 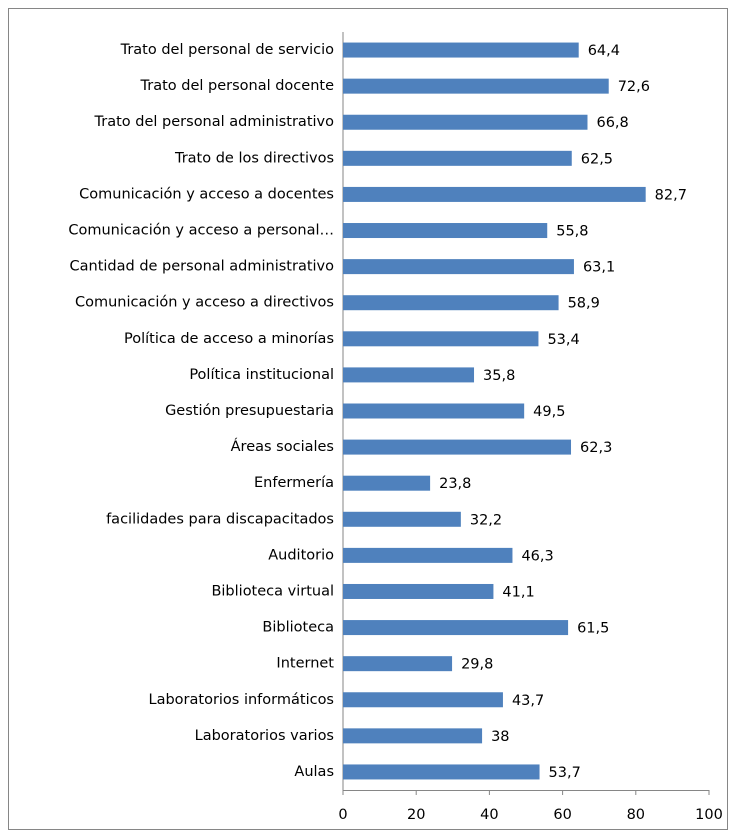 What do you see at coordinates (572, 232) in the screenshot?
I see `data-label: 55,8` at bounding box center [572, 232].